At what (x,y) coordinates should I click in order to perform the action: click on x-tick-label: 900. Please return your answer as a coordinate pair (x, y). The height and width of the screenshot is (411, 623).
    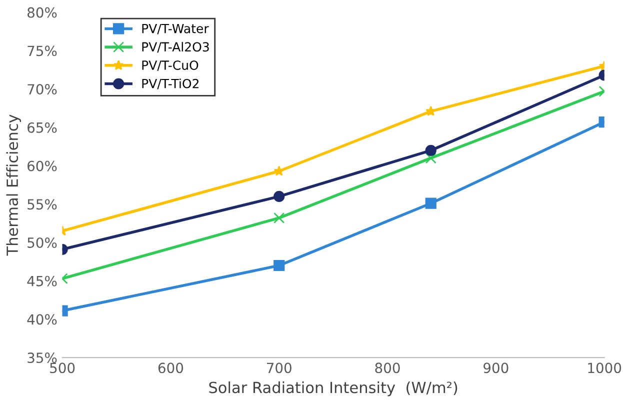
    Looking at the image, I should click on (496, 368).